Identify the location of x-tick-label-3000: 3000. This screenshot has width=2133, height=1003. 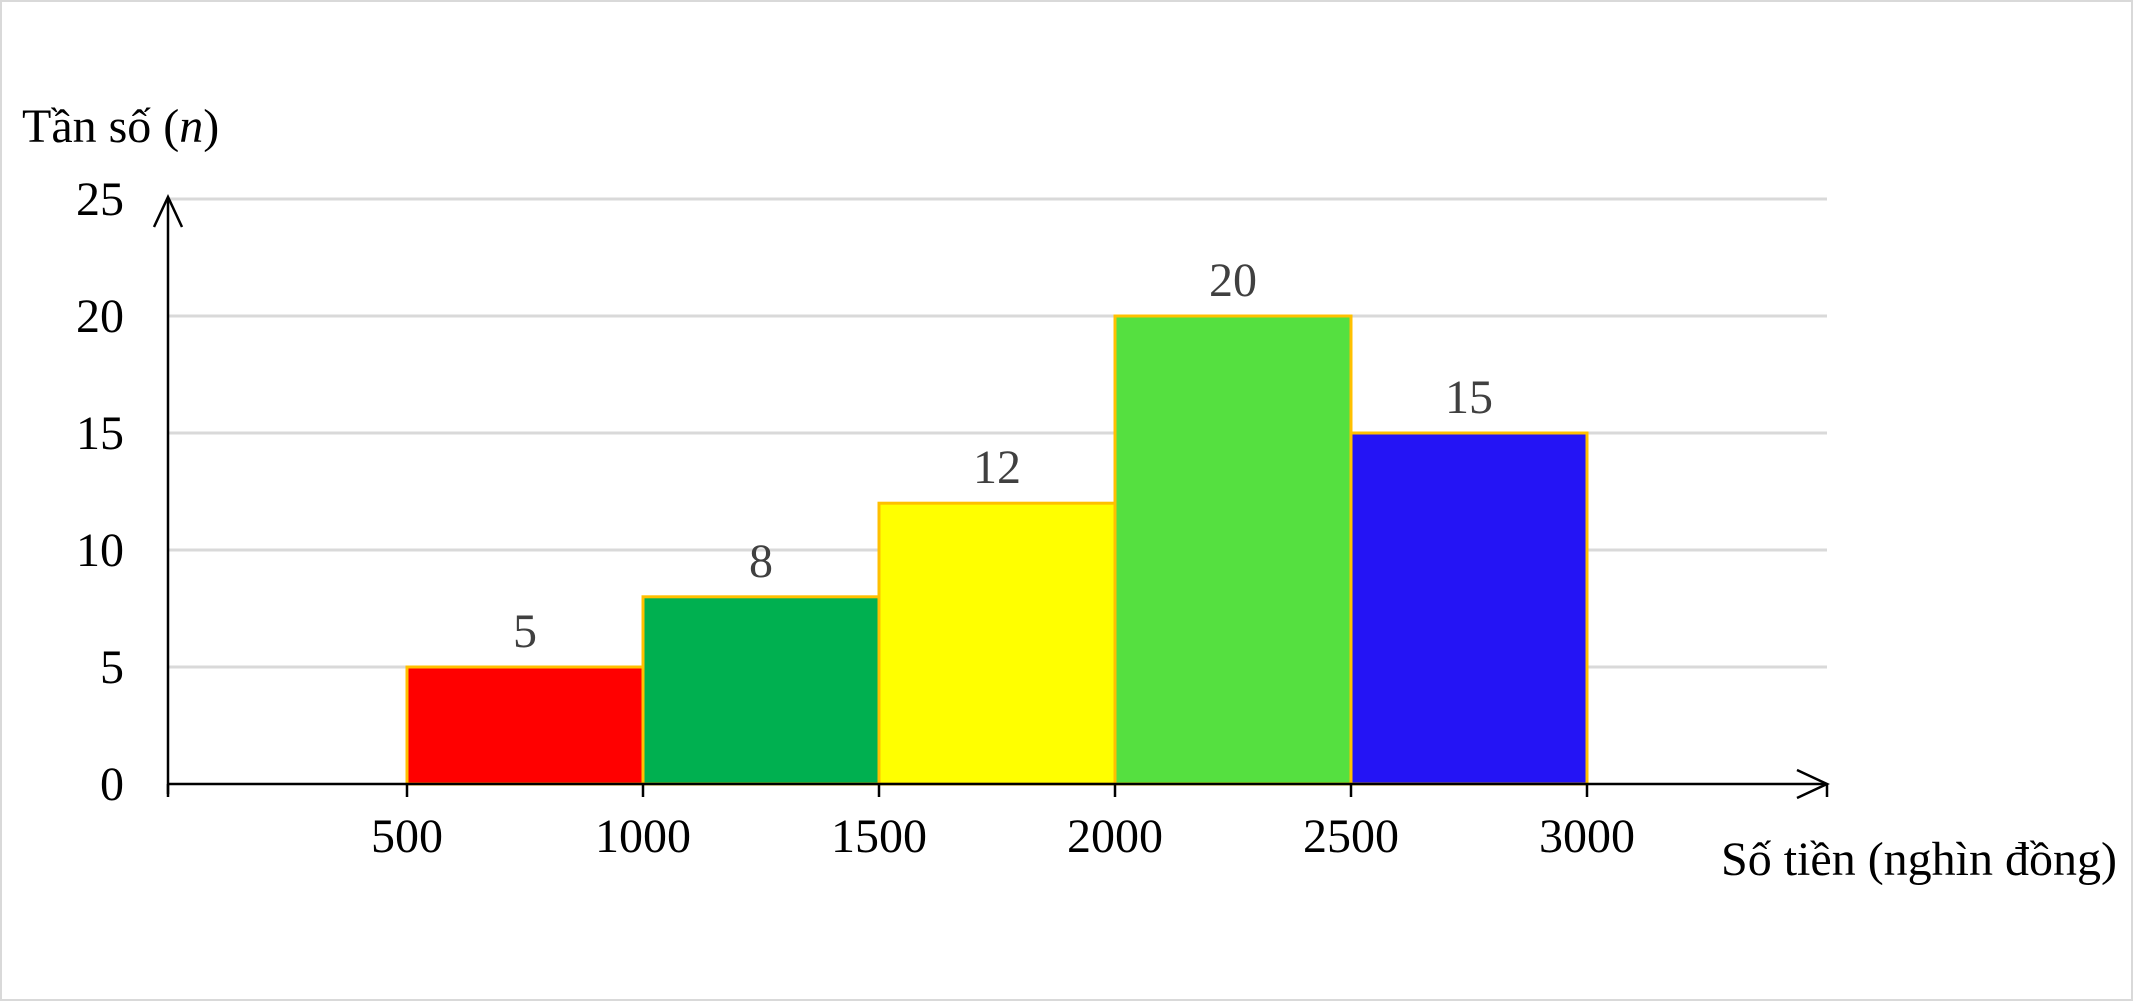
(1587, 836).